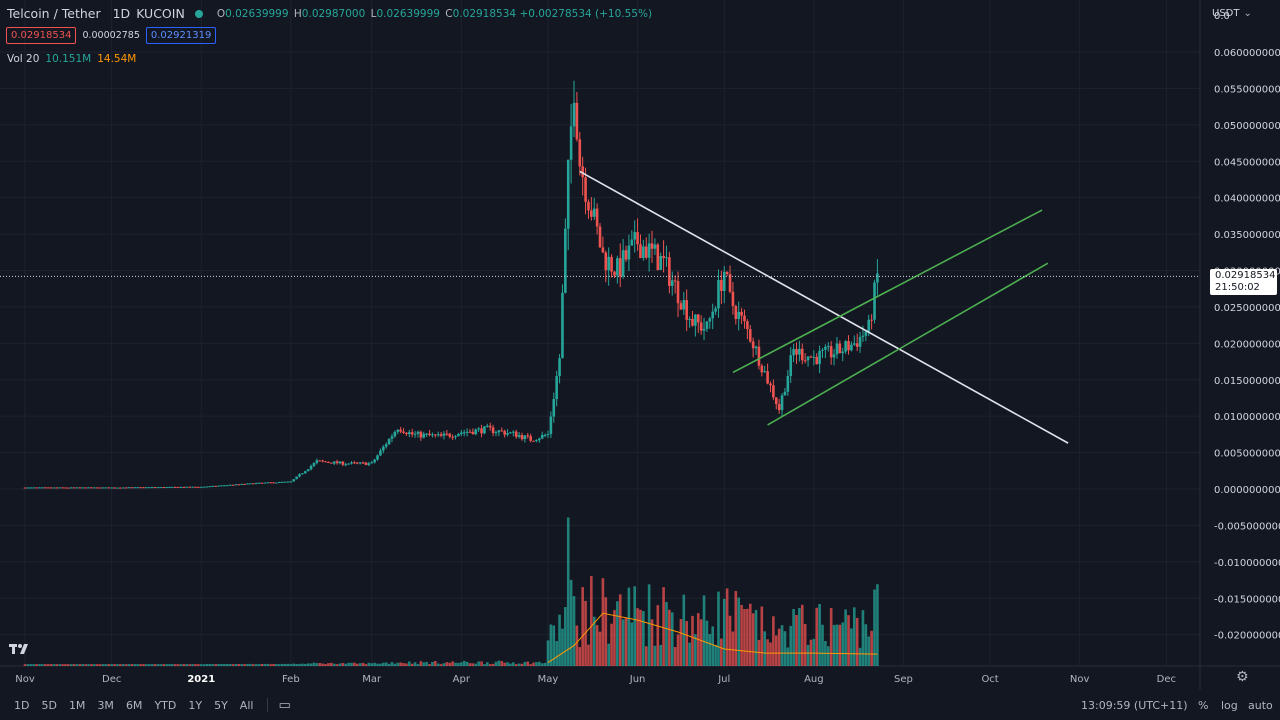 The height and width of the screenshot is (720, 1280). I want to click on timeframe-3m: 3M, so click(105, 705).